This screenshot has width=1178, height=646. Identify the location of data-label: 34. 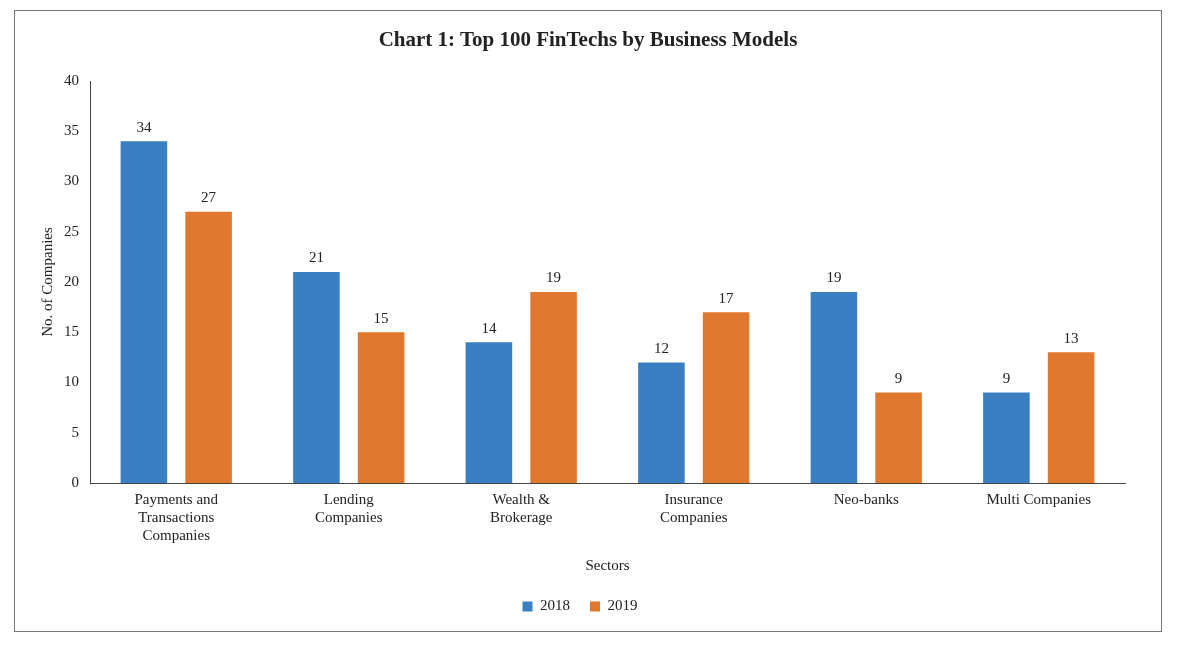
(144, 126).